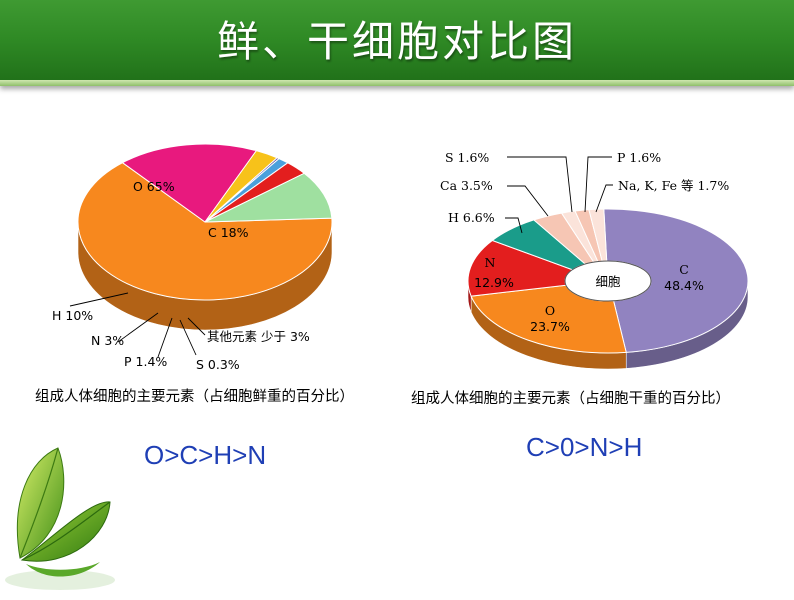  Describe the element at coordinates (490, 262) in the screenshot. I see `slice-label-n: N` at that location.